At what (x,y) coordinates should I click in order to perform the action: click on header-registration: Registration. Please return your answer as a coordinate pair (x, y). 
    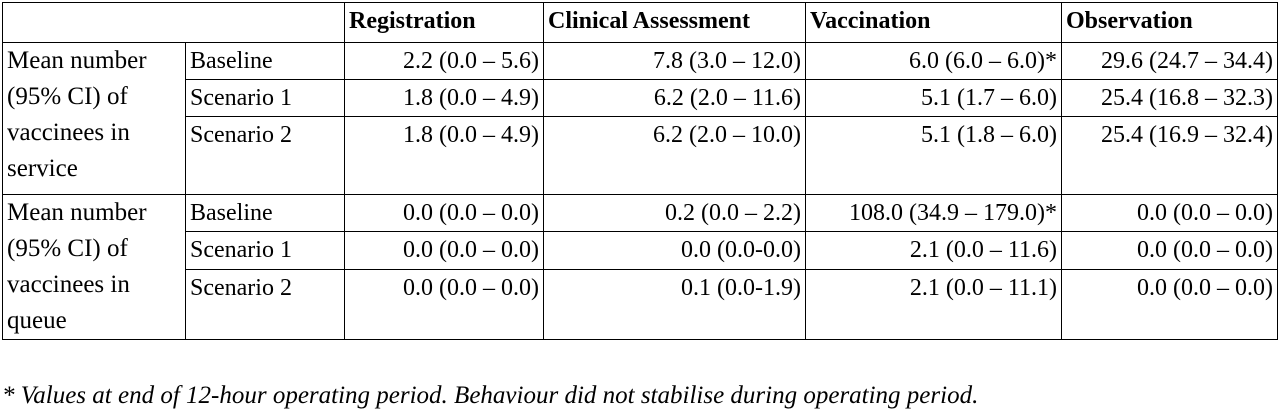
    Looking at the image, I should click on (444, 22).